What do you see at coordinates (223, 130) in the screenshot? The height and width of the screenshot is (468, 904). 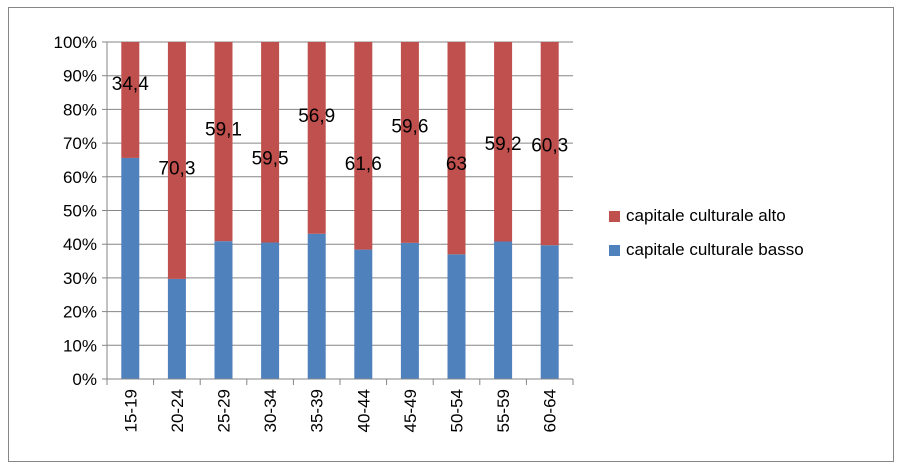 I see `data-label: 59,1` at bounding box center [223, 130].